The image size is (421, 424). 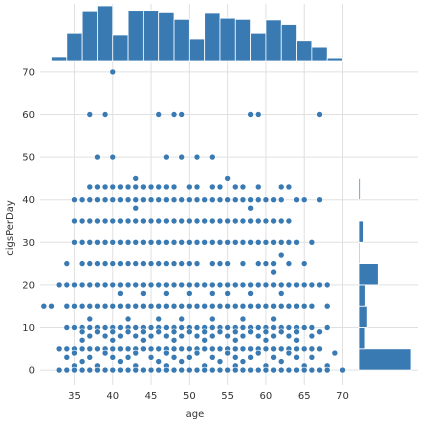 What do you see at coordinates (266, 396) in the screenshot?
I see `x-tick-label: 60` at bounding box center [266, 396].